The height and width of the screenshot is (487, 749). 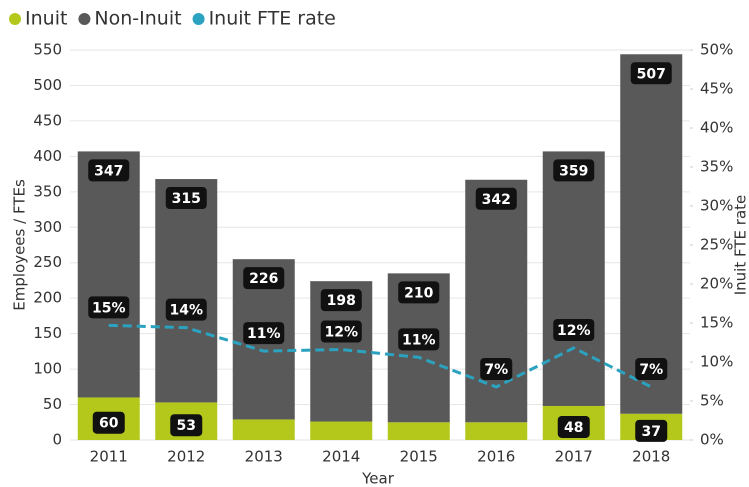 I want to click on x-tick-label: 2015, so click(x=419, y=457).